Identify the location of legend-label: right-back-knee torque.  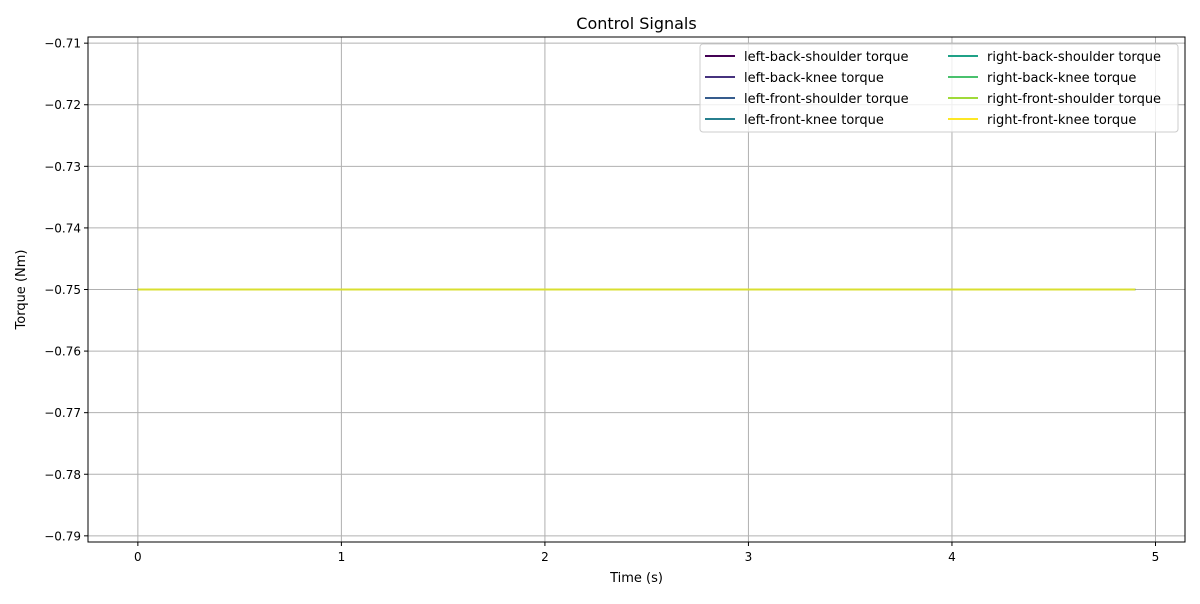
(1061, 78).